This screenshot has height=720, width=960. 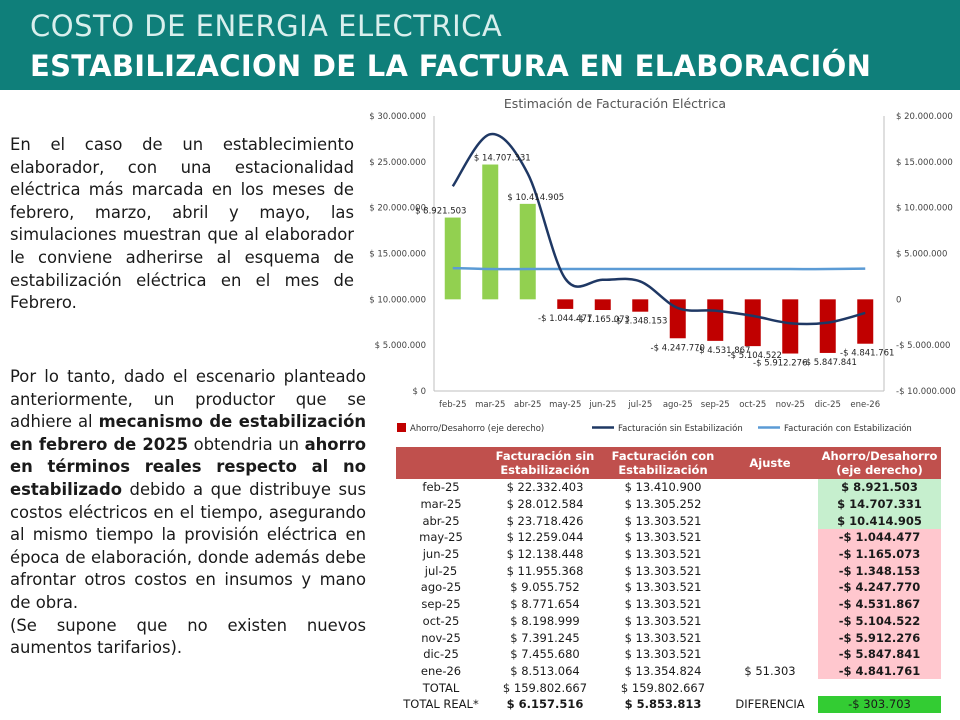 What do you see at coordinates (401, 427) in the screenshot?
I see `legend-swatch-ahorro` at bounding box center [401, 427].